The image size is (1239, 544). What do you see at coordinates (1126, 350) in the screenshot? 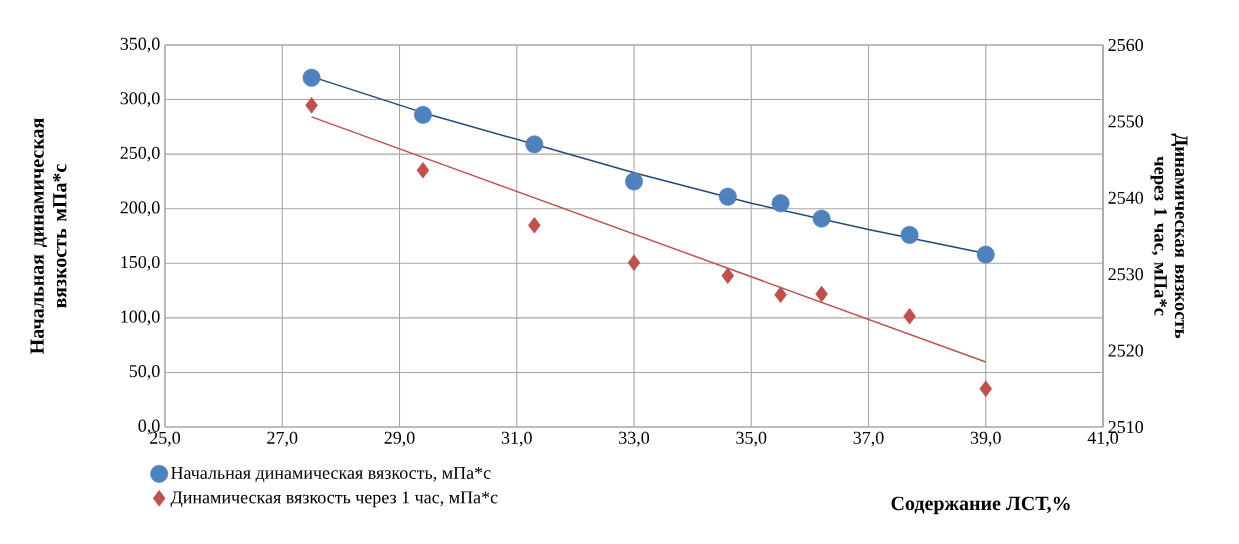
I see `y2-tick-label: 2520` at bounding box center [1126, 350].